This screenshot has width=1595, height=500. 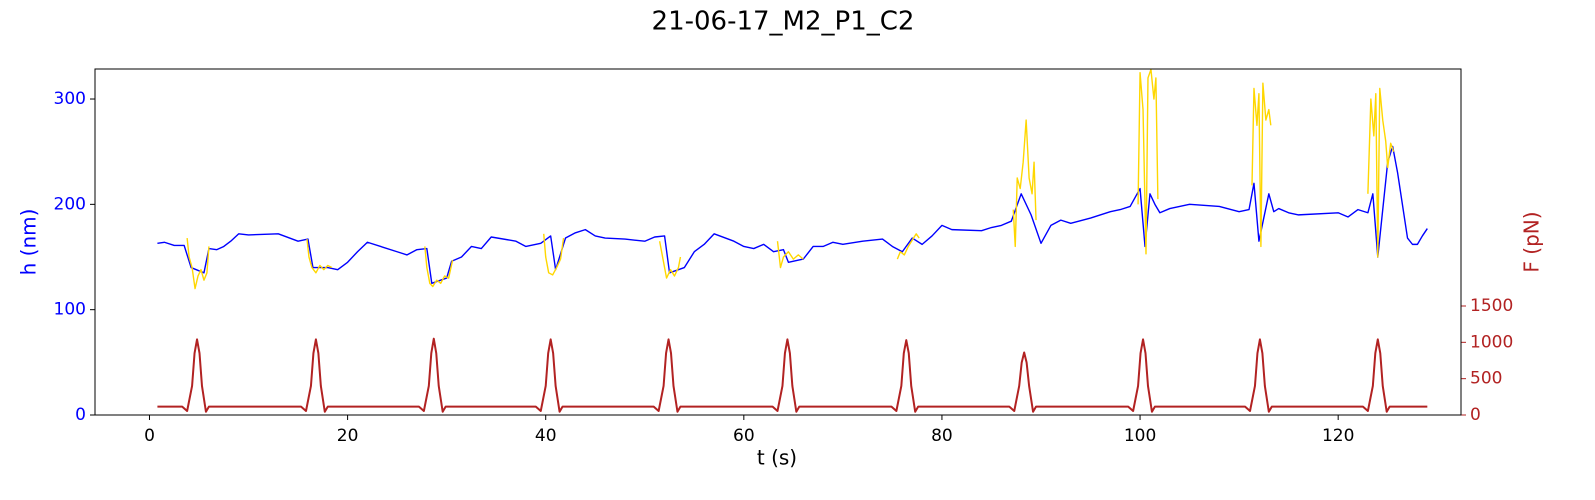 I want to click on y-tick-label: 300, so click(x=70, y=99).